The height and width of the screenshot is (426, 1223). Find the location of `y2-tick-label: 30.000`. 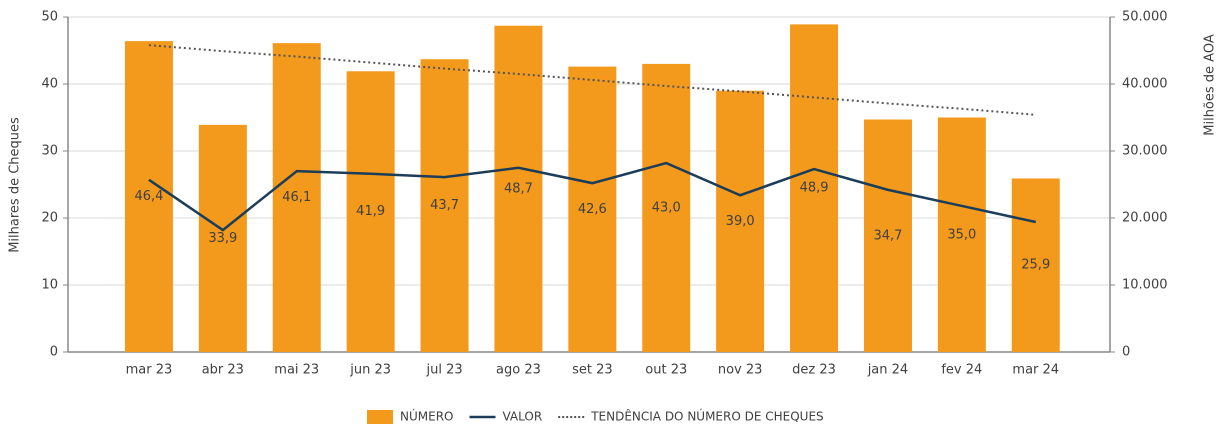

y2-tick-label: 30.000 is located at coordinates (1145, 151).